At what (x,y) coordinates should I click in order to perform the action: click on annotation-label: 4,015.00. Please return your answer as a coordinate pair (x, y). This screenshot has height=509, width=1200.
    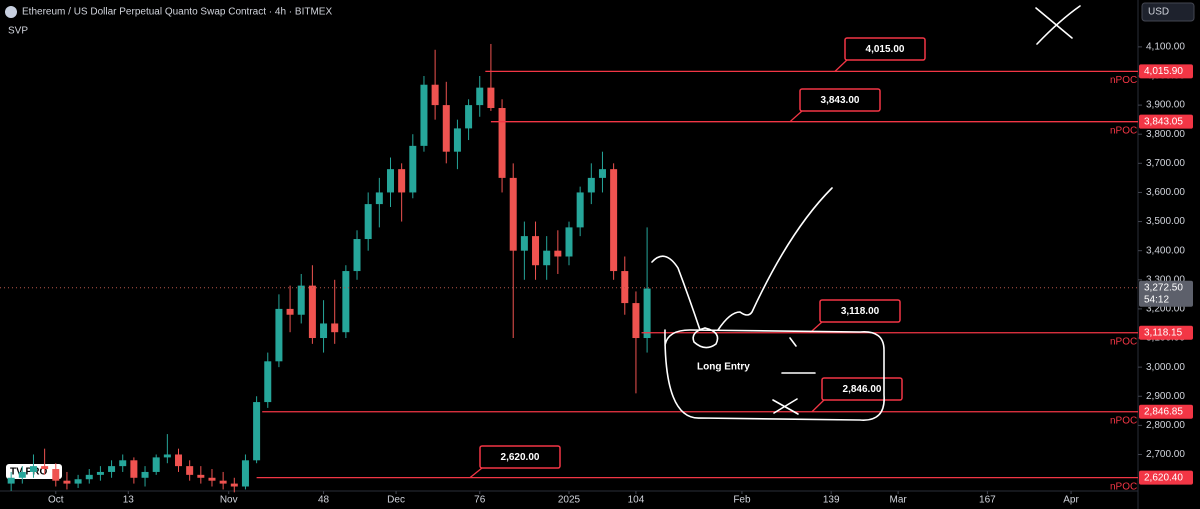
    Looking at the image, I should click on (885, 49).